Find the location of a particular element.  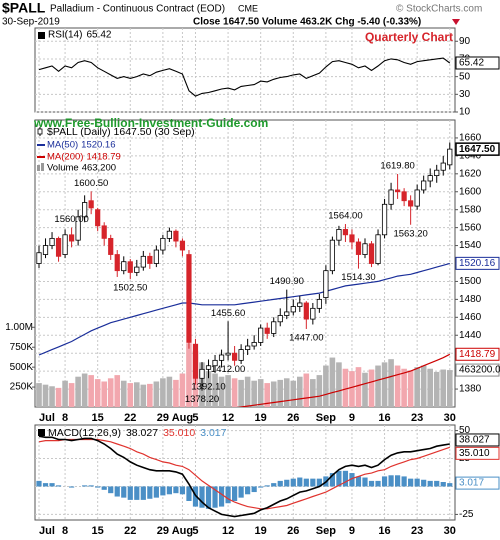

legend-label: RSI(14) is located at coordinates (65, 35).